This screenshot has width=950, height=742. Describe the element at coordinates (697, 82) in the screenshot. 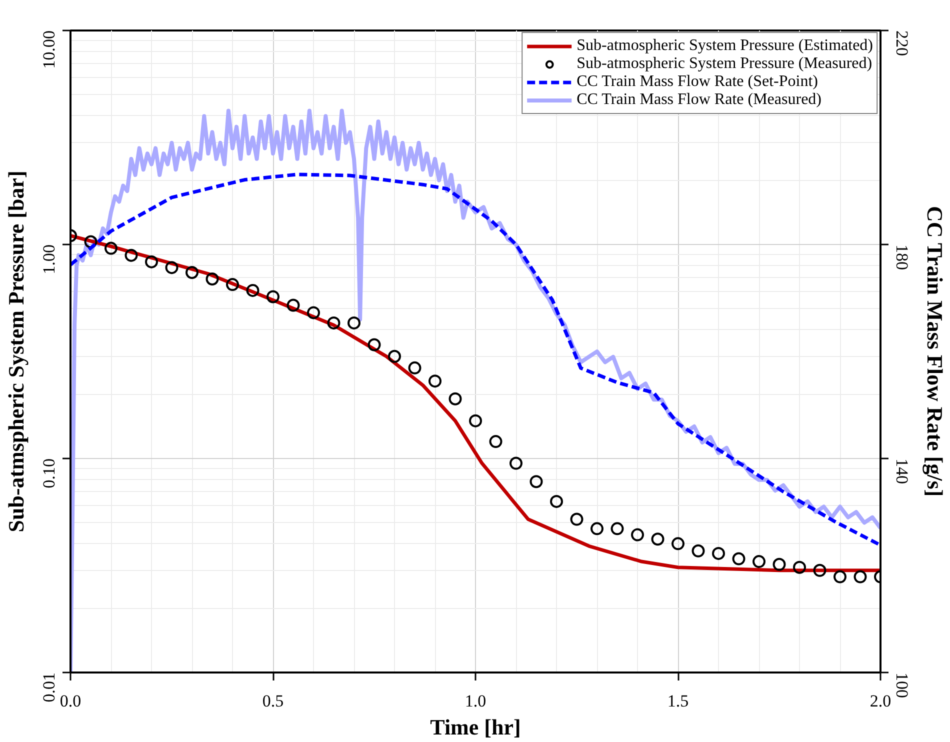

I see `legend-label: CC Train Mass Flow Rate (Set-Point)` at that location.